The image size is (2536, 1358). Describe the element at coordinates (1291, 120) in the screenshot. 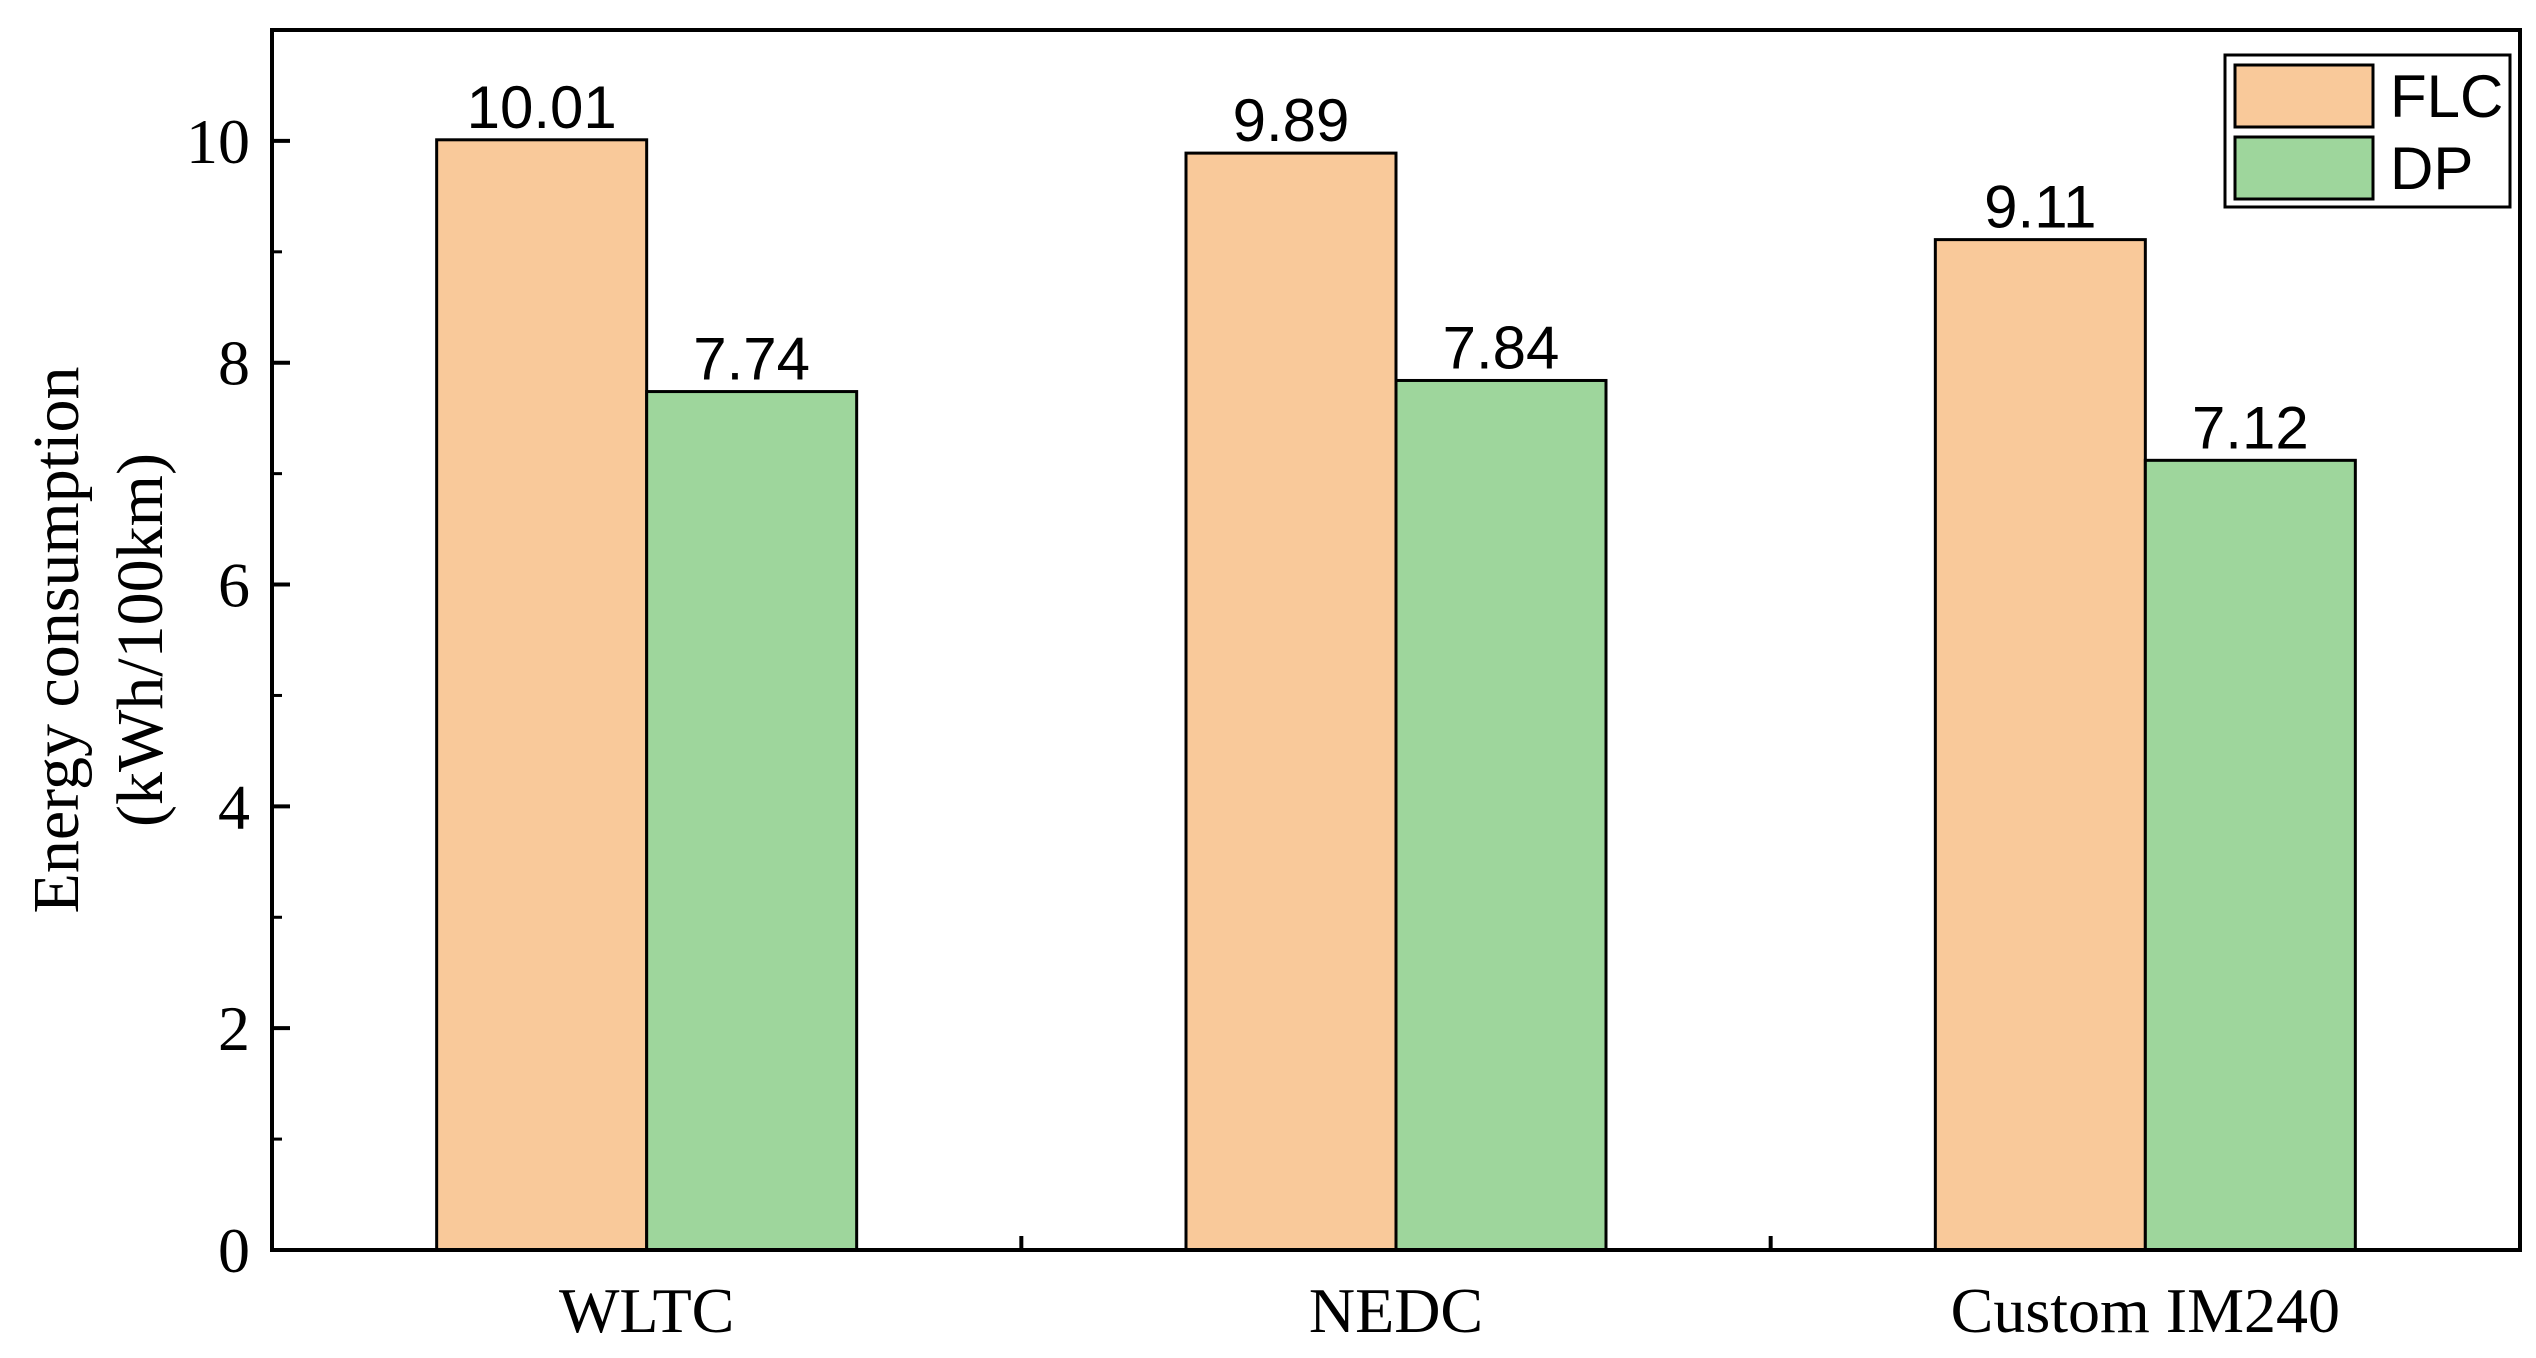

I see `data-label-flc-nedc: 9.89` at that location.